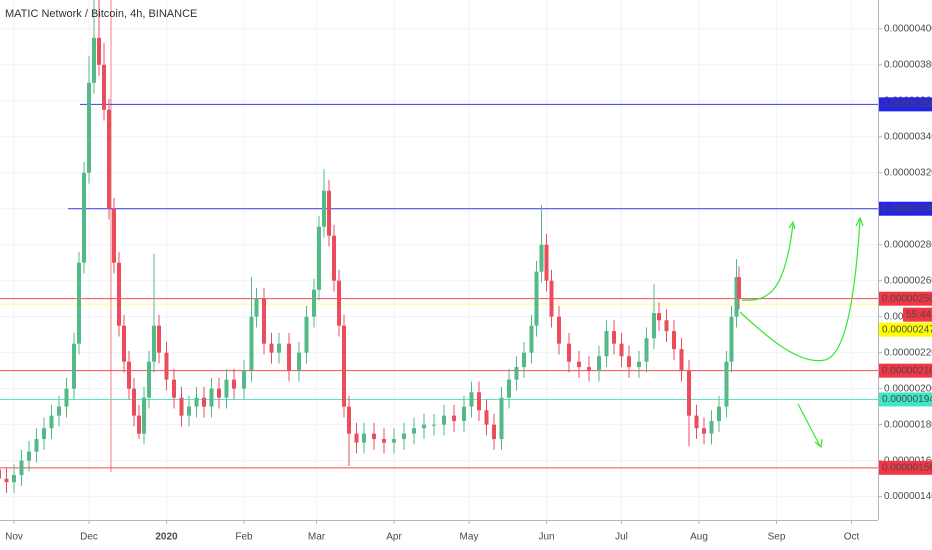 The height and width of the screenshot is (550, 932). Describe the element at coordinates (917, 314) in the screenshot. I see `countdown-badge` at that location.